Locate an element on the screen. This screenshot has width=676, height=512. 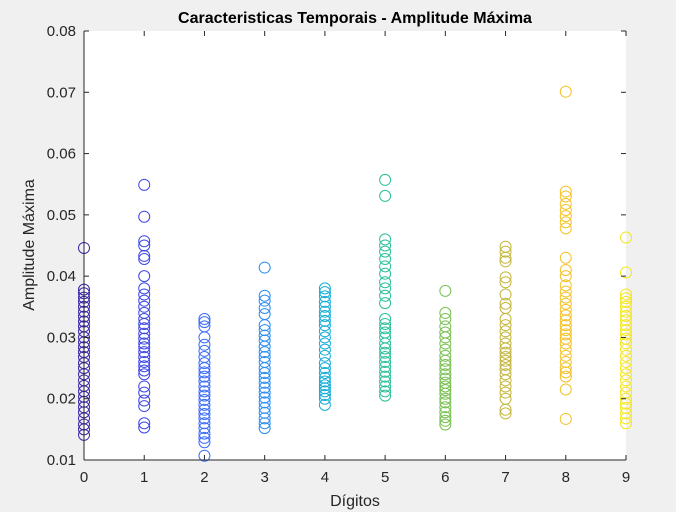
y-tick-label: 0.08 is located at coordinates (61, 31).